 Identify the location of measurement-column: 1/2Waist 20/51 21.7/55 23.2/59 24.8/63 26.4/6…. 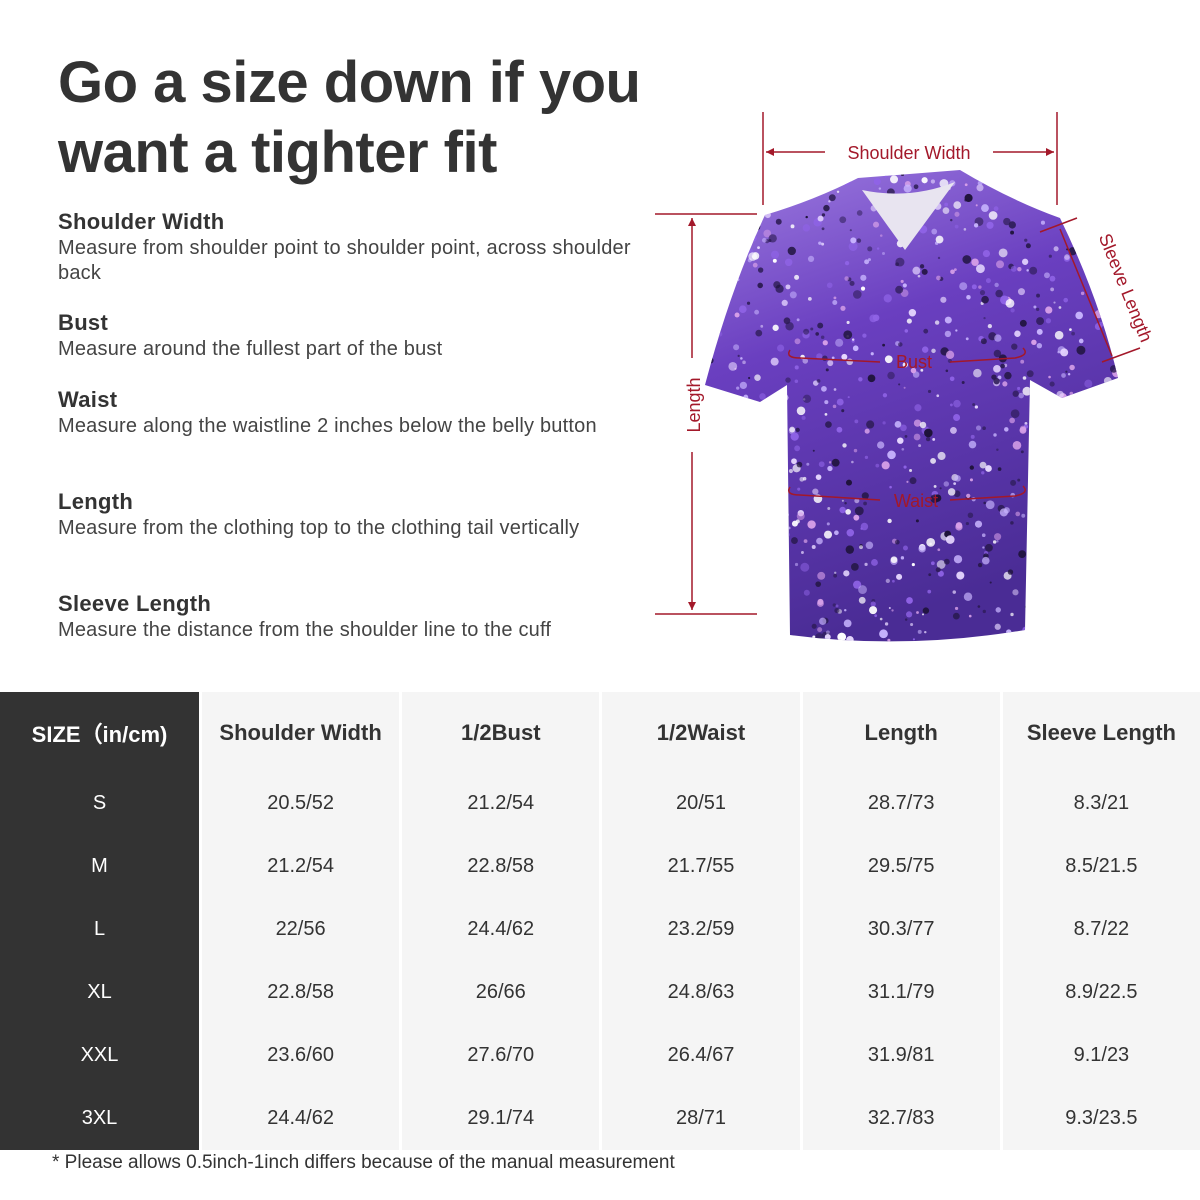
(701, 921).